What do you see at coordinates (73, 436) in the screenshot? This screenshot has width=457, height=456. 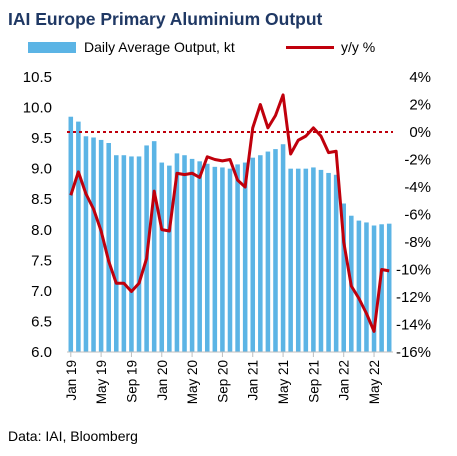 I see `source-note: Data: IAI, Bloomberg` at bounding box center [73, 436].